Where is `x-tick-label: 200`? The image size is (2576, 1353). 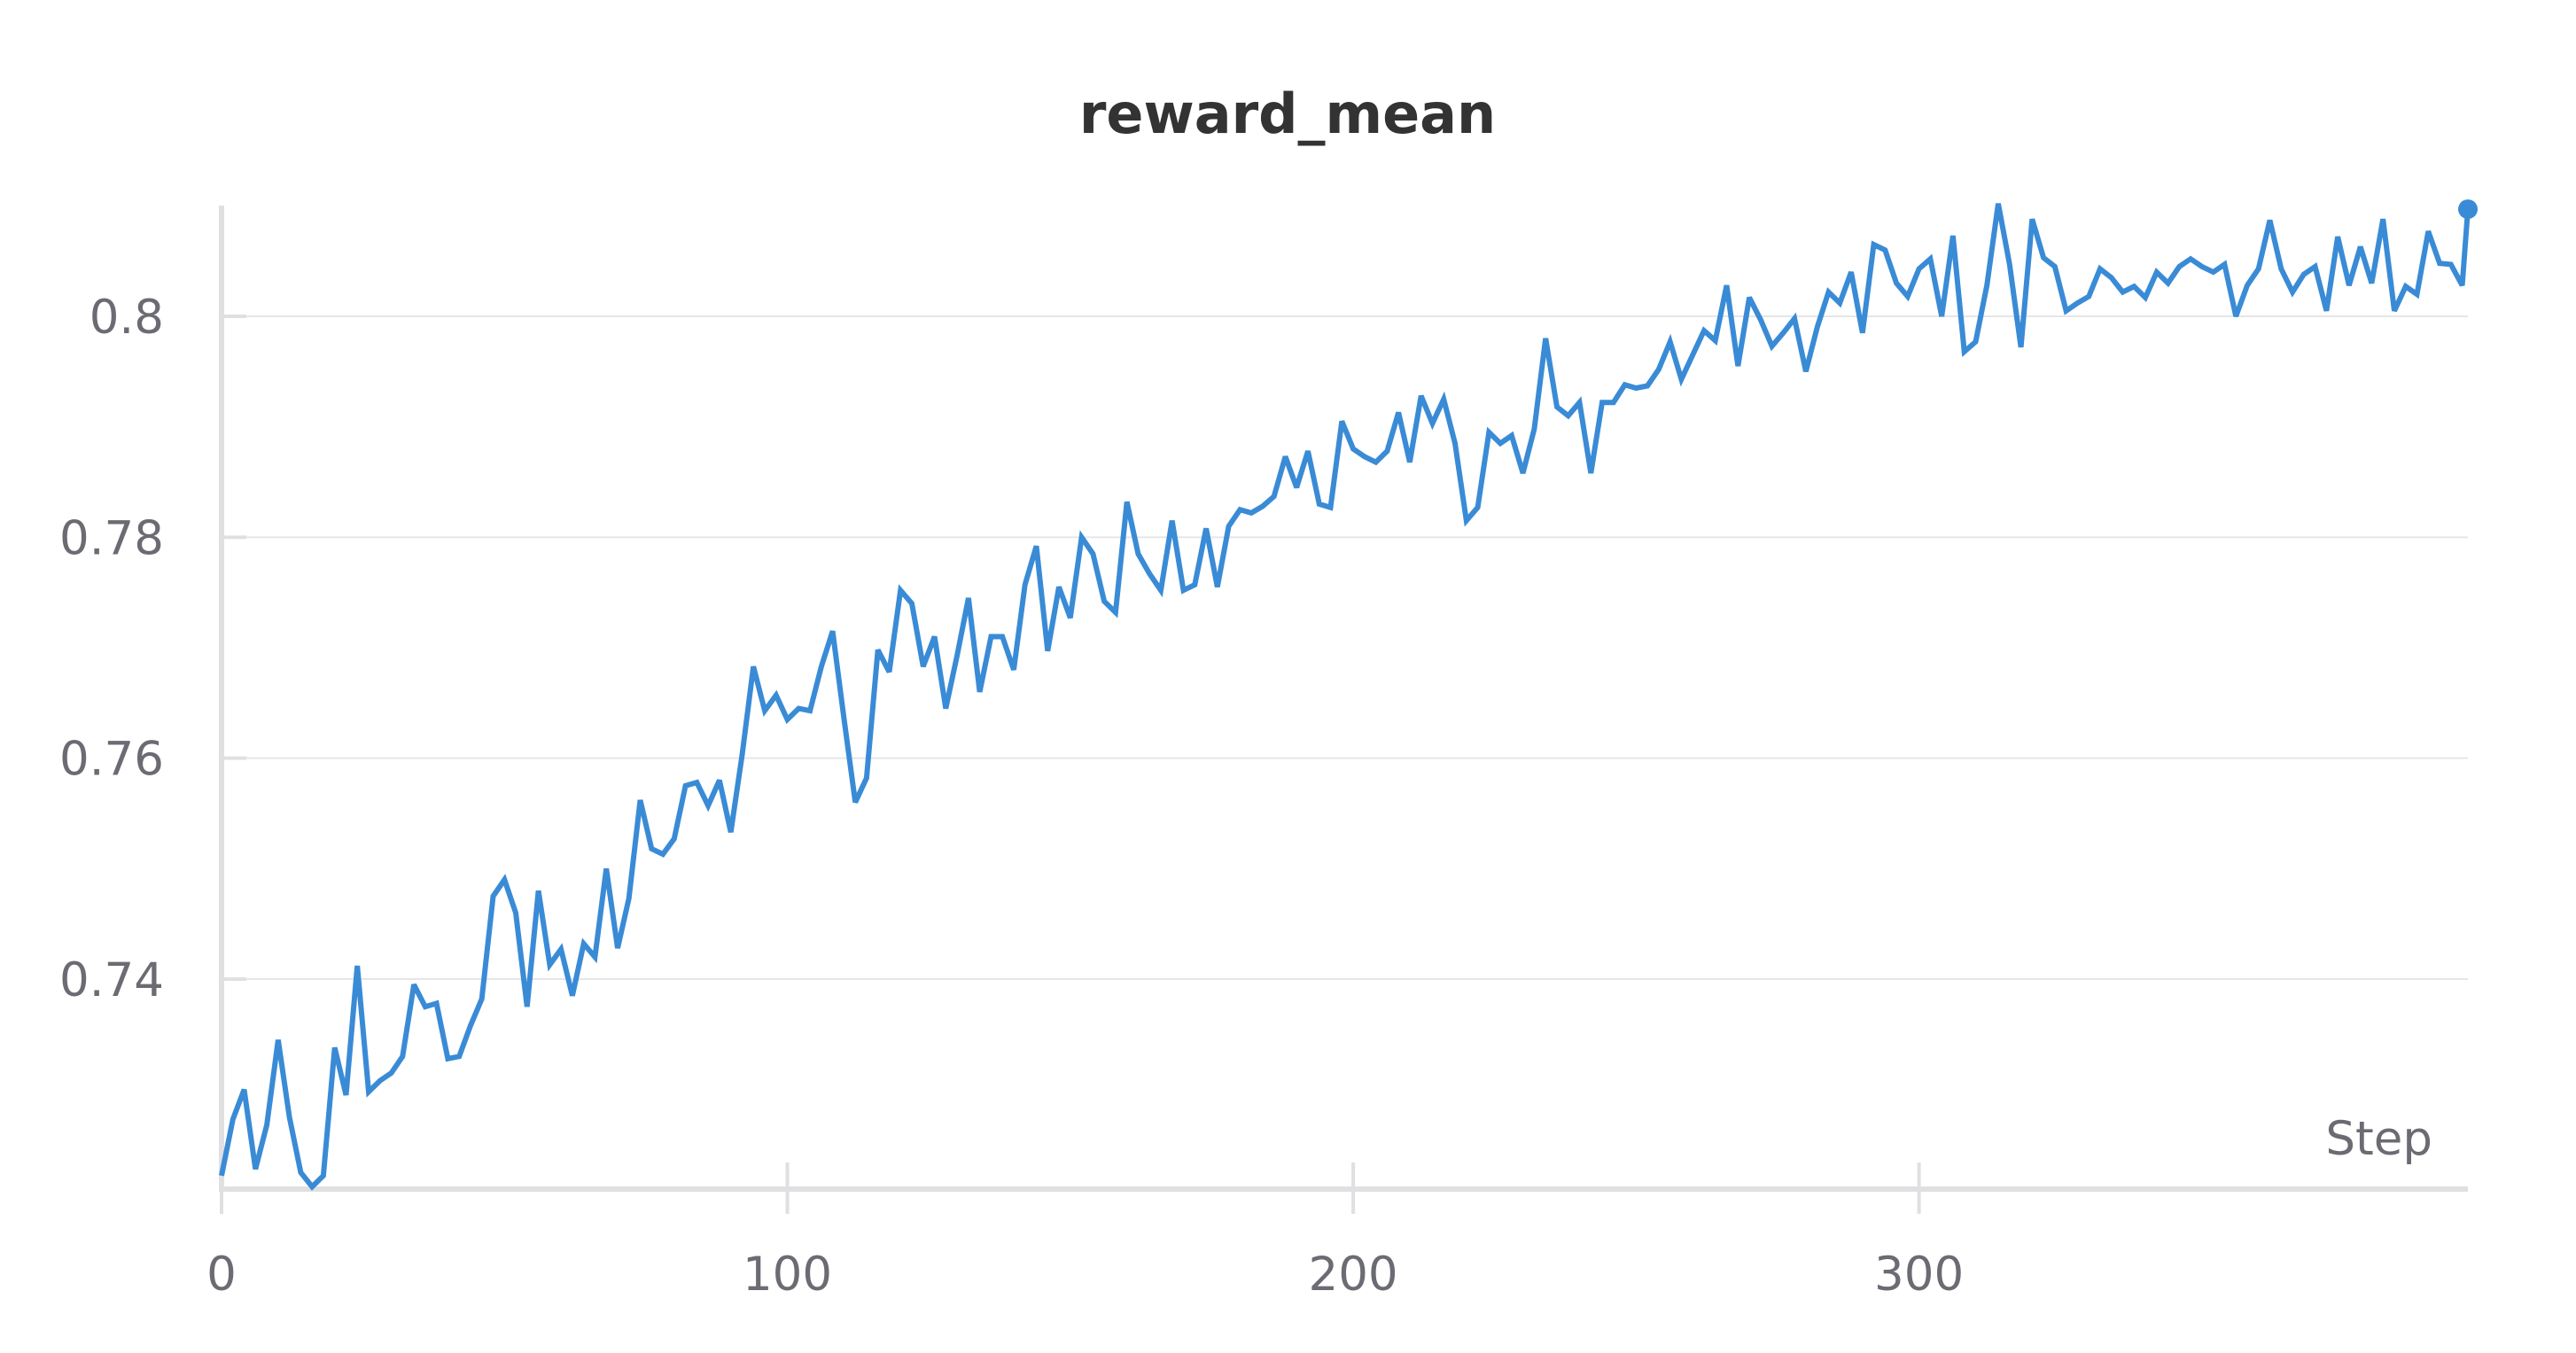
x-tick-label: 200 is located at coordinates (1353, 1275).